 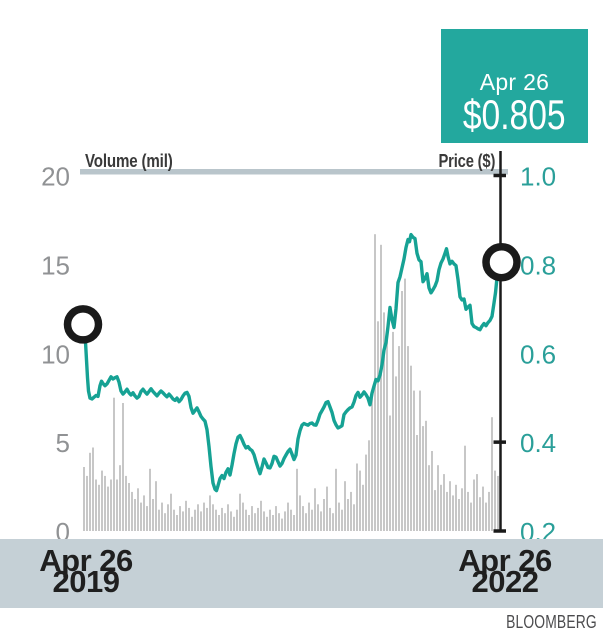 What do you see at coordinates (129, 161) in the screenshot?
I see `volume-axis-title: Volume (mil)` at bounding box center [129, 161].